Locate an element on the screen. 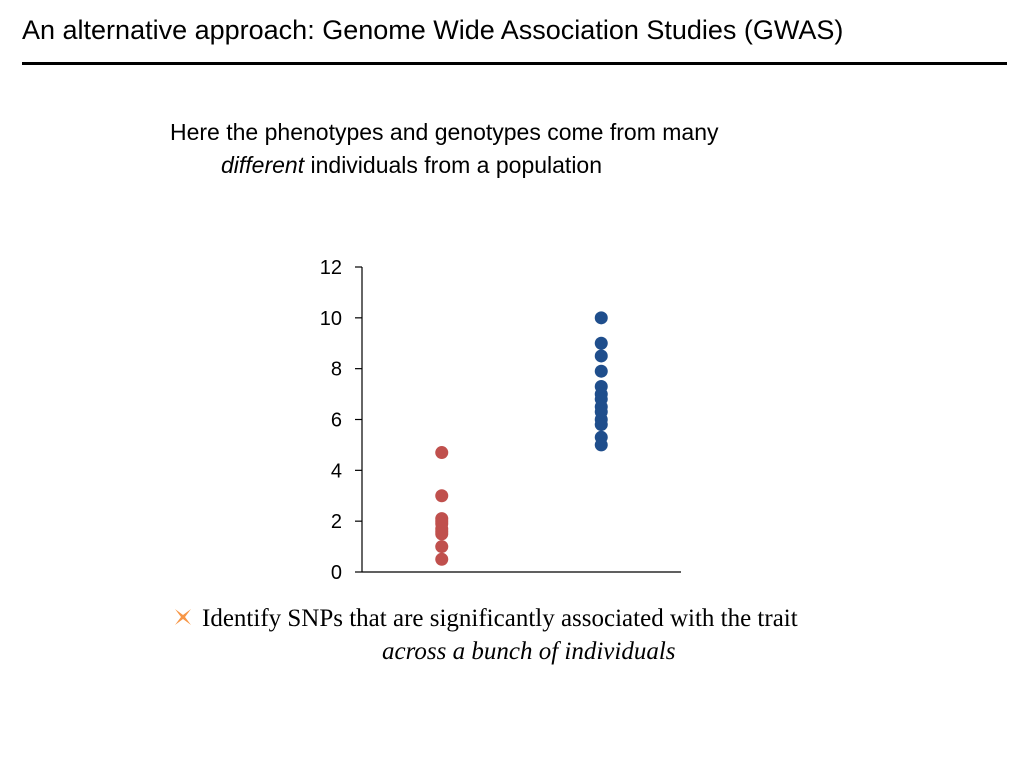 This screenshot has width=1024, height=768. intro-line-2: different individuals from a population is located at coordinates (444, 165).